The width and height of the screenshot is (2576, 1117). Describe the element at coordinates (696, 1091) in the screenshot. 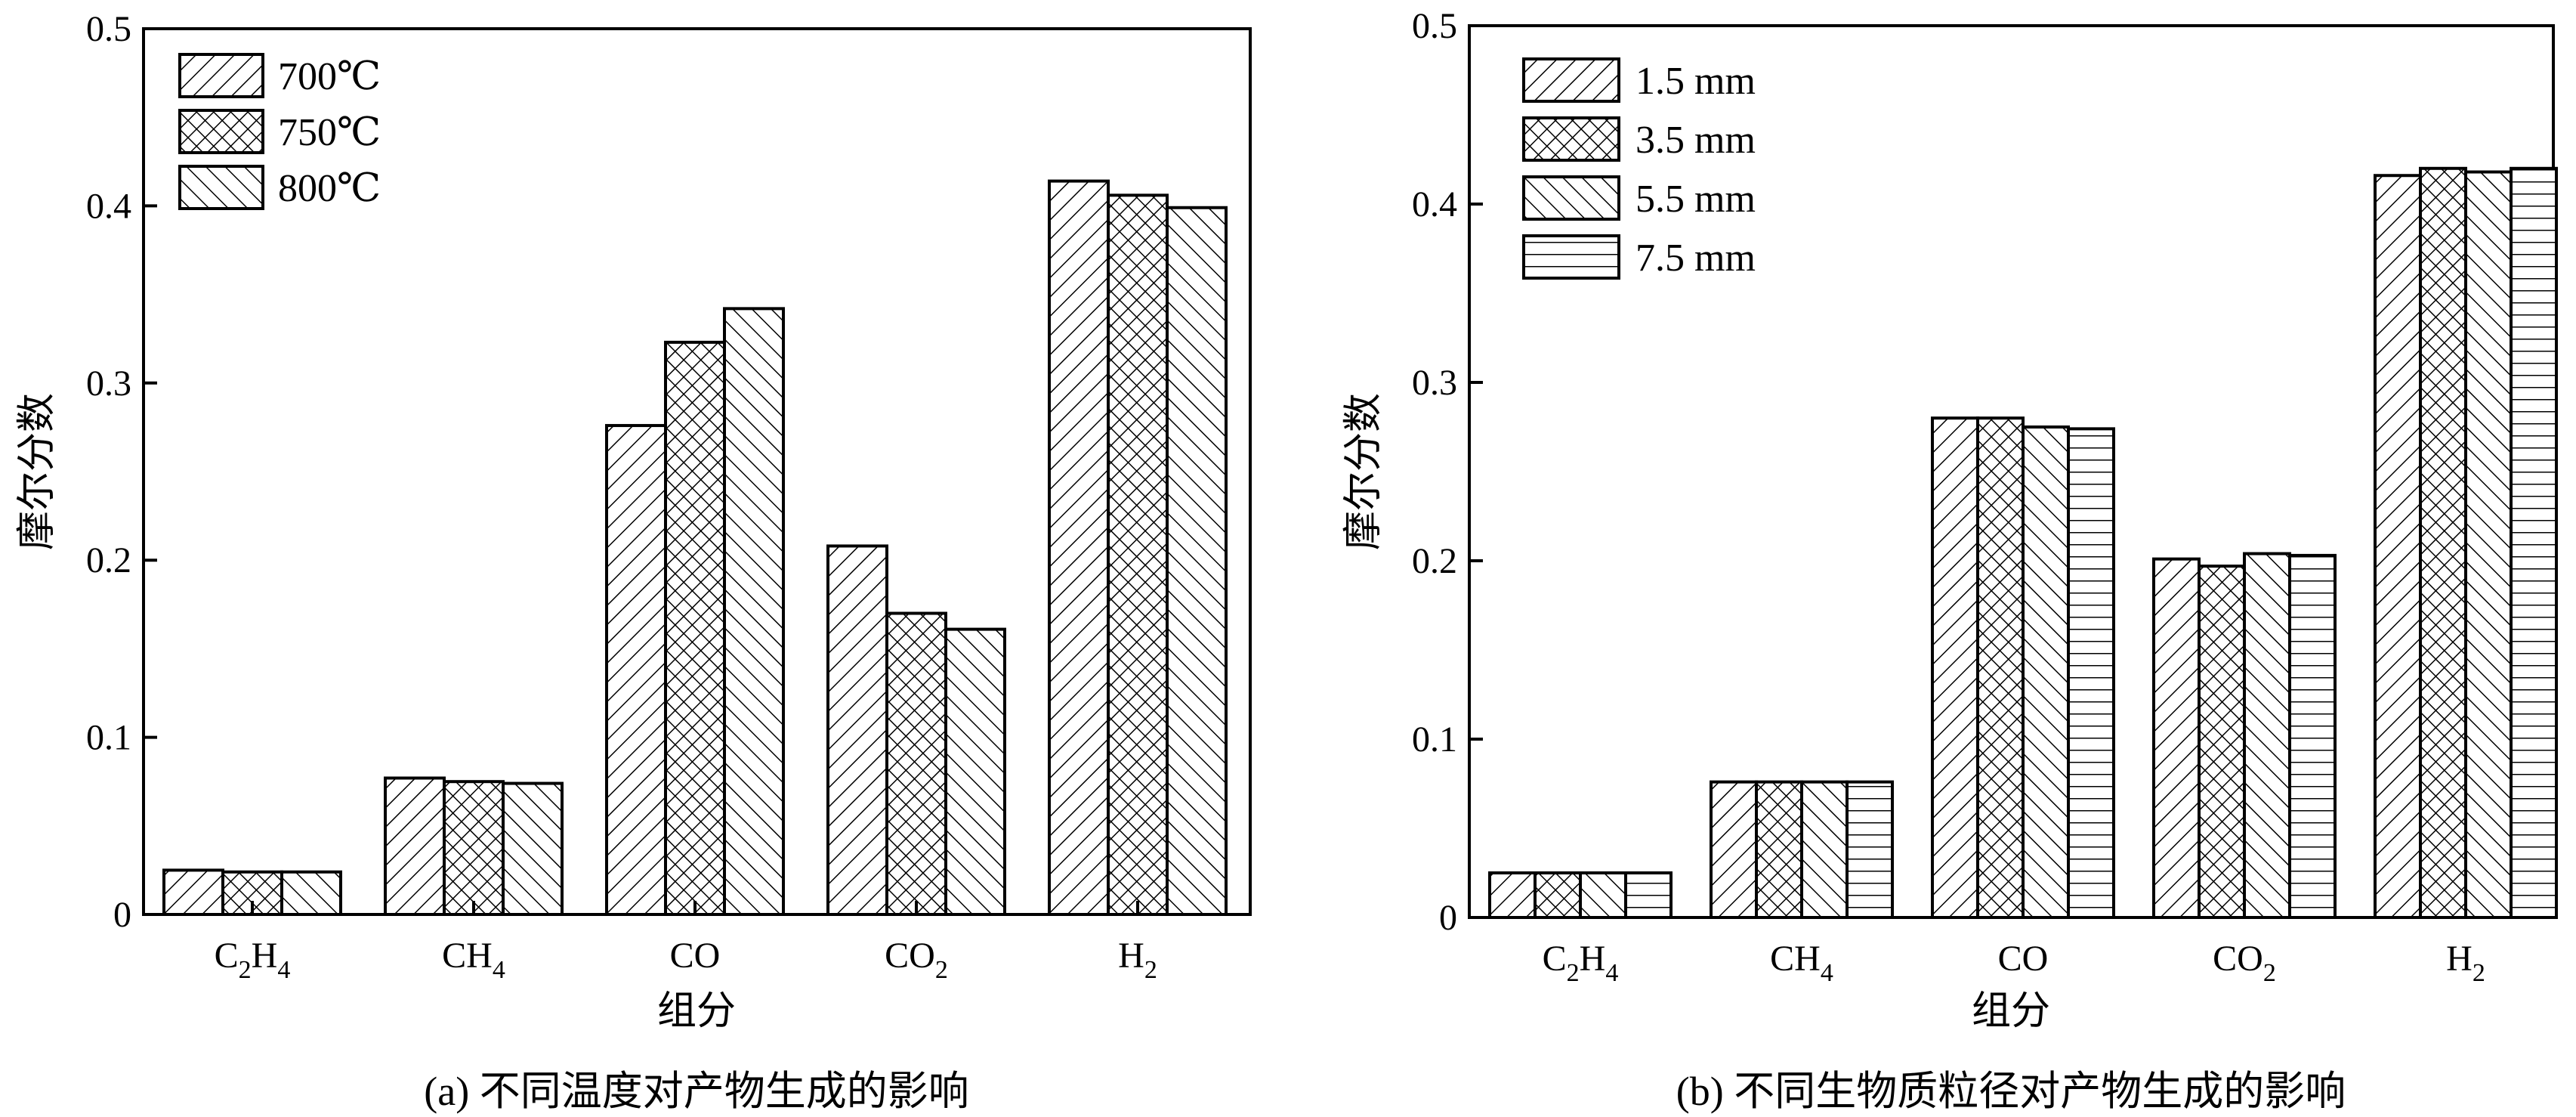

I see `caption: (a) 不同温度对产物生成的影响` at that location.